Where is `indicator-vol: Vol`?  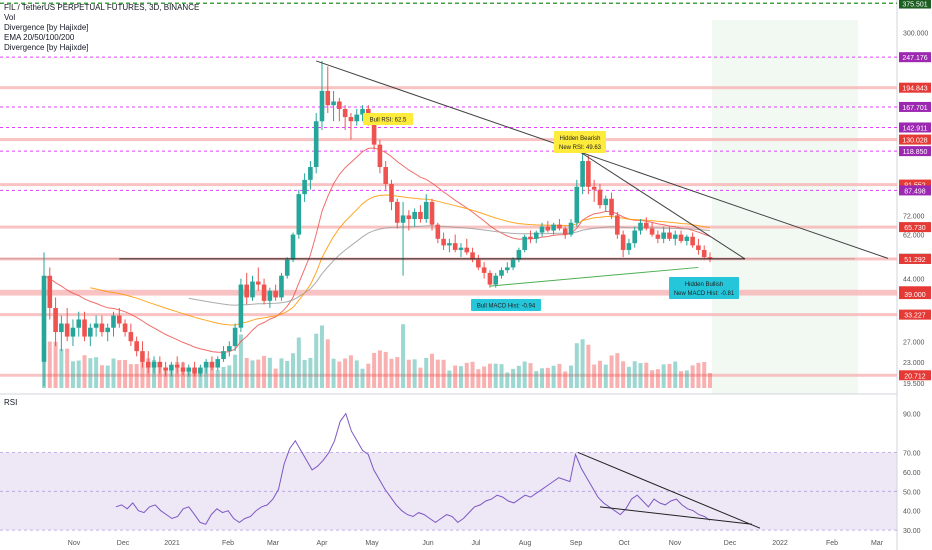 indicator-vol: Vol is located at coordinates (10, 17).